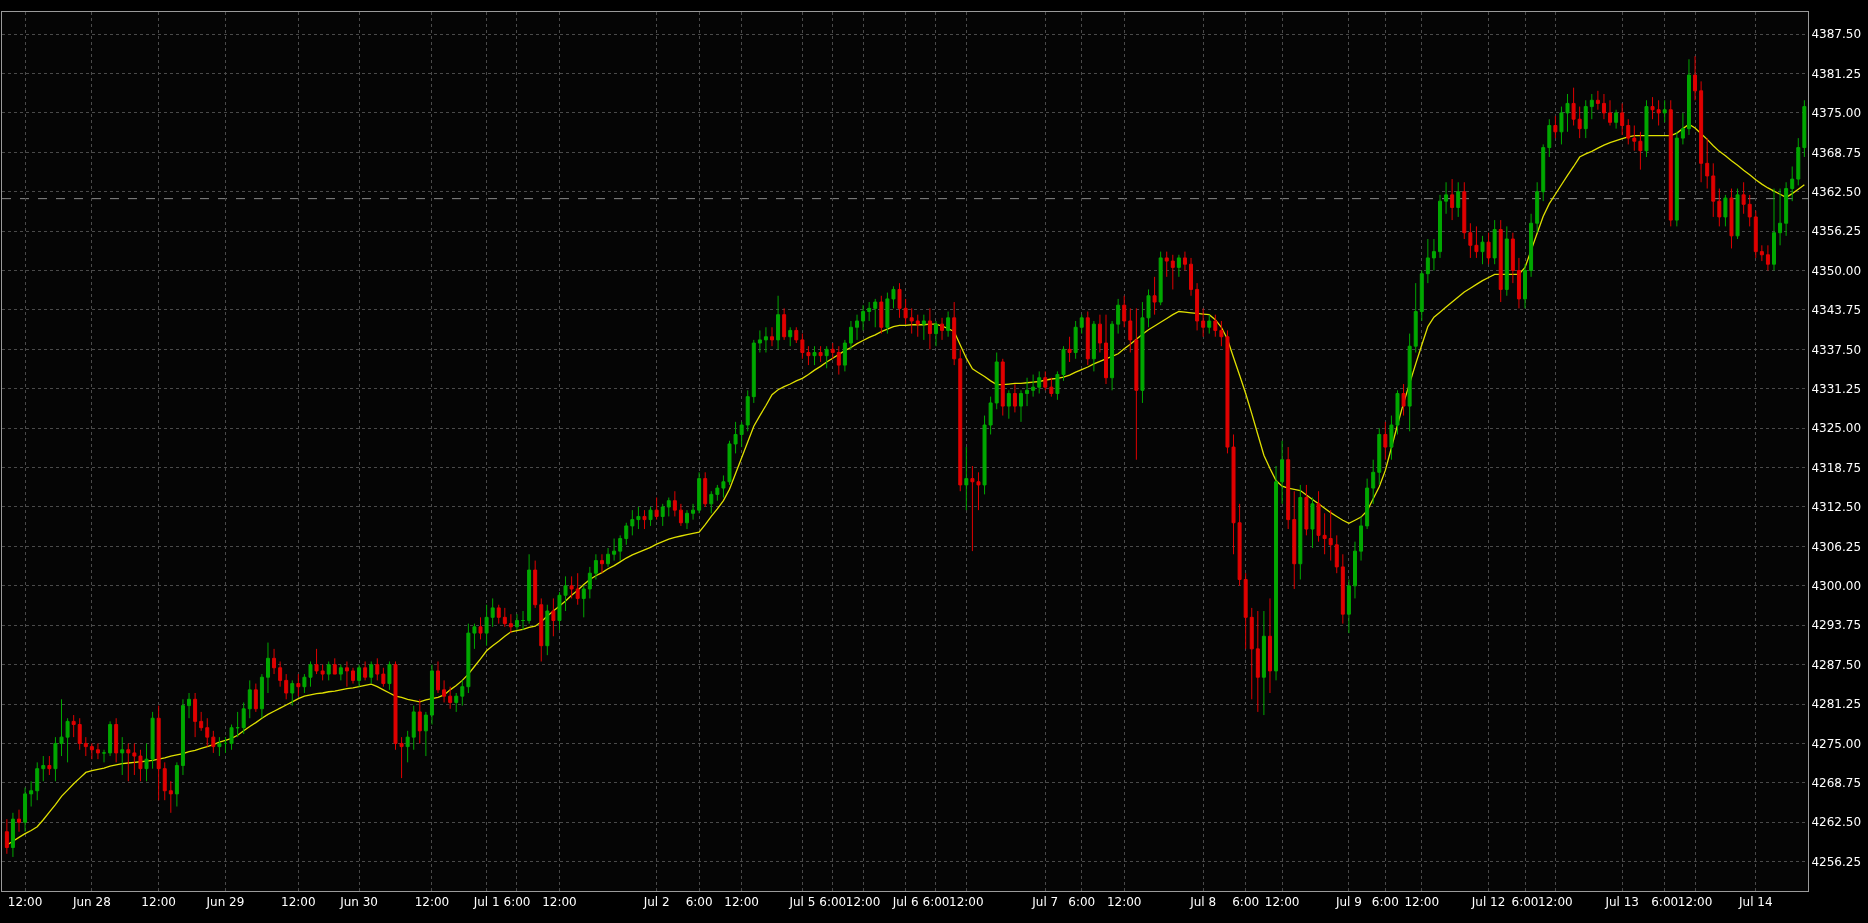 Image resolution: width=1868 pixels, height=923 pixels. Describe the element at coordinates (1836, 428) in the screenshot. I see `y-tick-label: 4325.00` at that location.